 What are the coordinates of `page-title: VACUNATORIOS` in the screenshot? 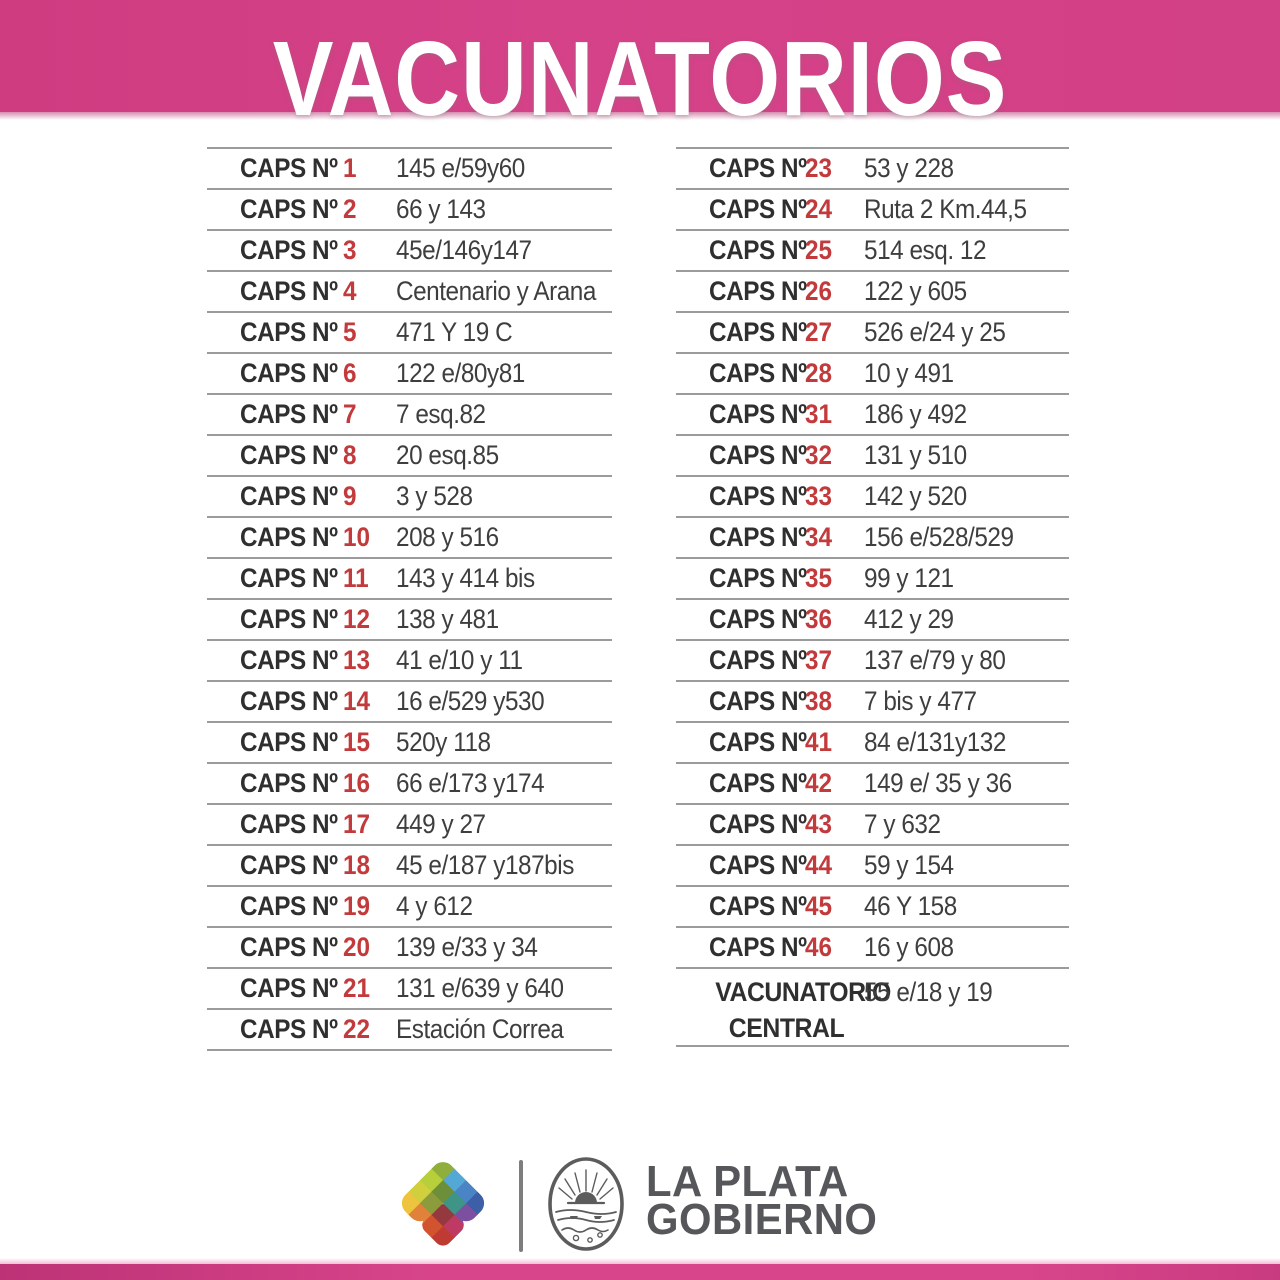 It's located at (640, 79).